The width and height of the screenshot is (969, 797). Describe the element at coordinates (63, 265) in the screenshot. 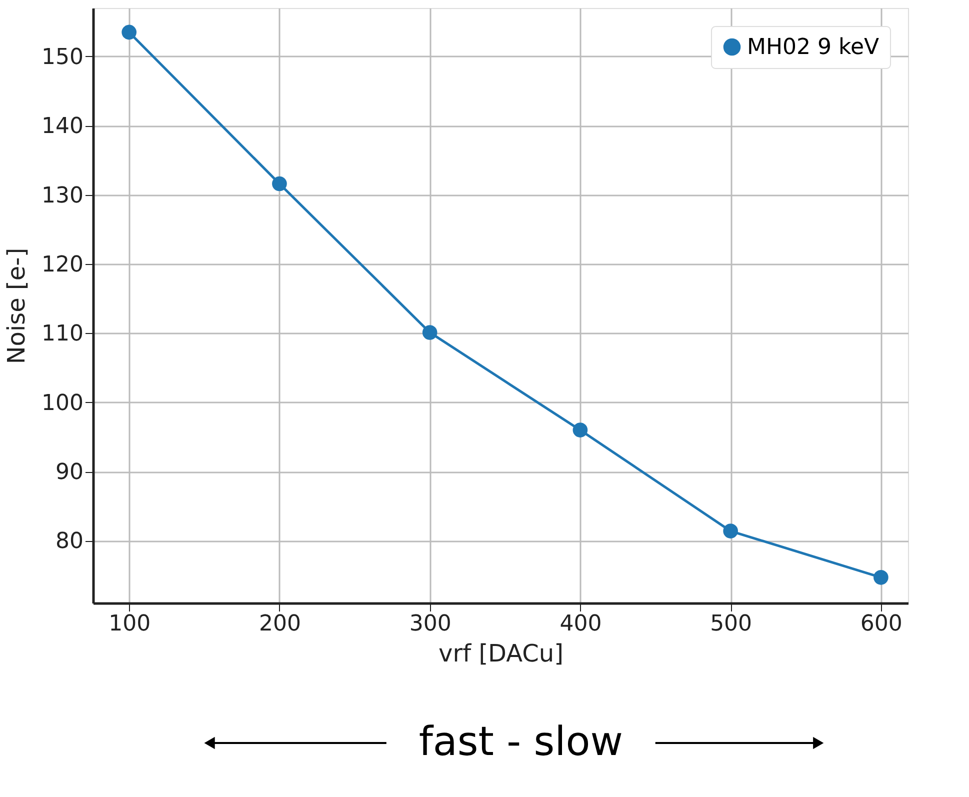

I see `y-tick-label: 120` at that location.